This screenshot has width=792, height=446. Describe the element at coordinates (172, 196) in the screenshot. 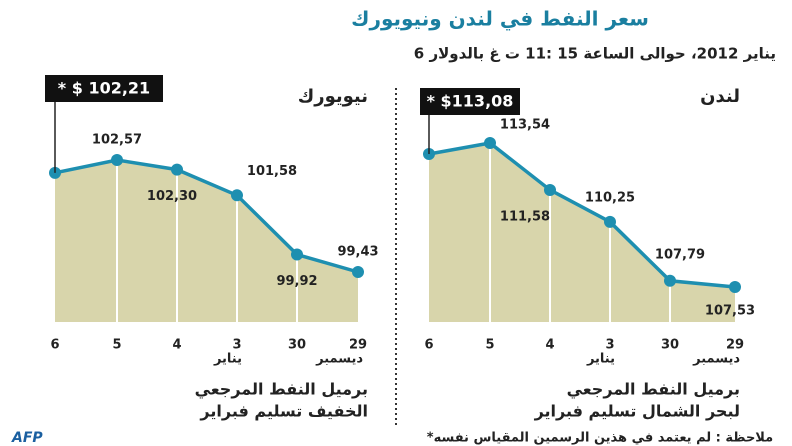

I see `value-label: 102,30` at that location.